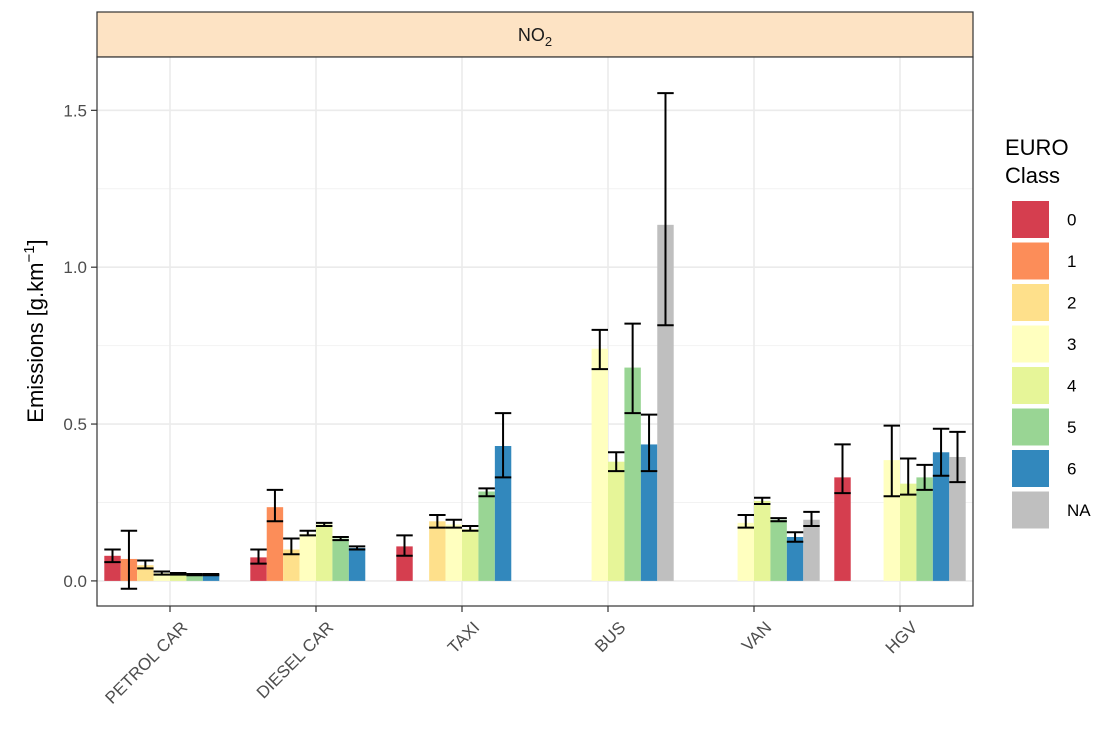  What do you see at coordinates (1051, 365) in the screenshot?
I see `legend-items: 0 1 2 3 4 5 6 NA` at bounding box center [1051, 365].